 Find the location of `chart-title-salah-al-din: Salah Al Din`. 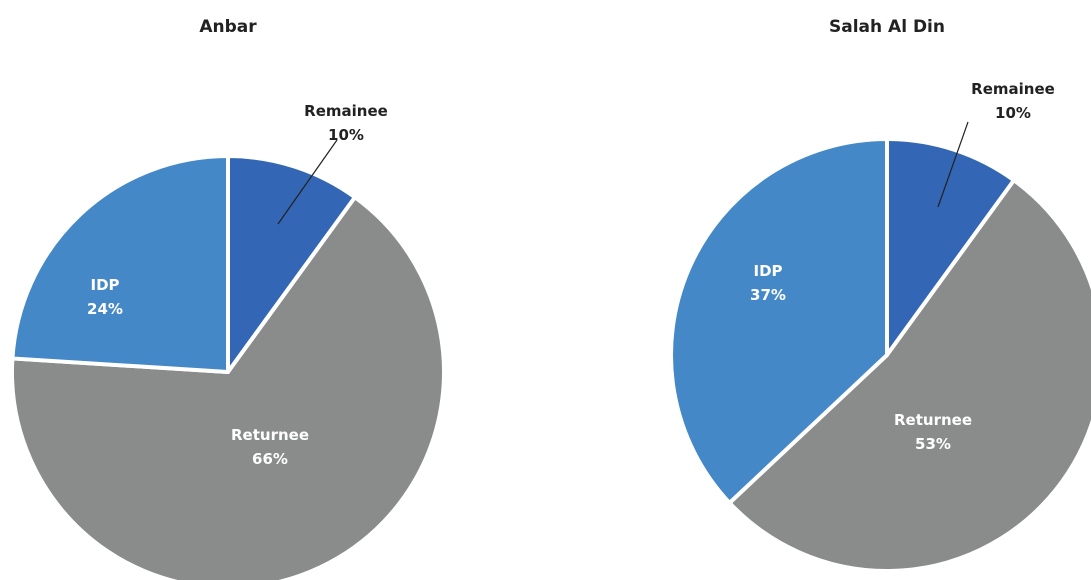

chart-title-salah-al-din: Salah Al Din is located at coordinates (887, 27).